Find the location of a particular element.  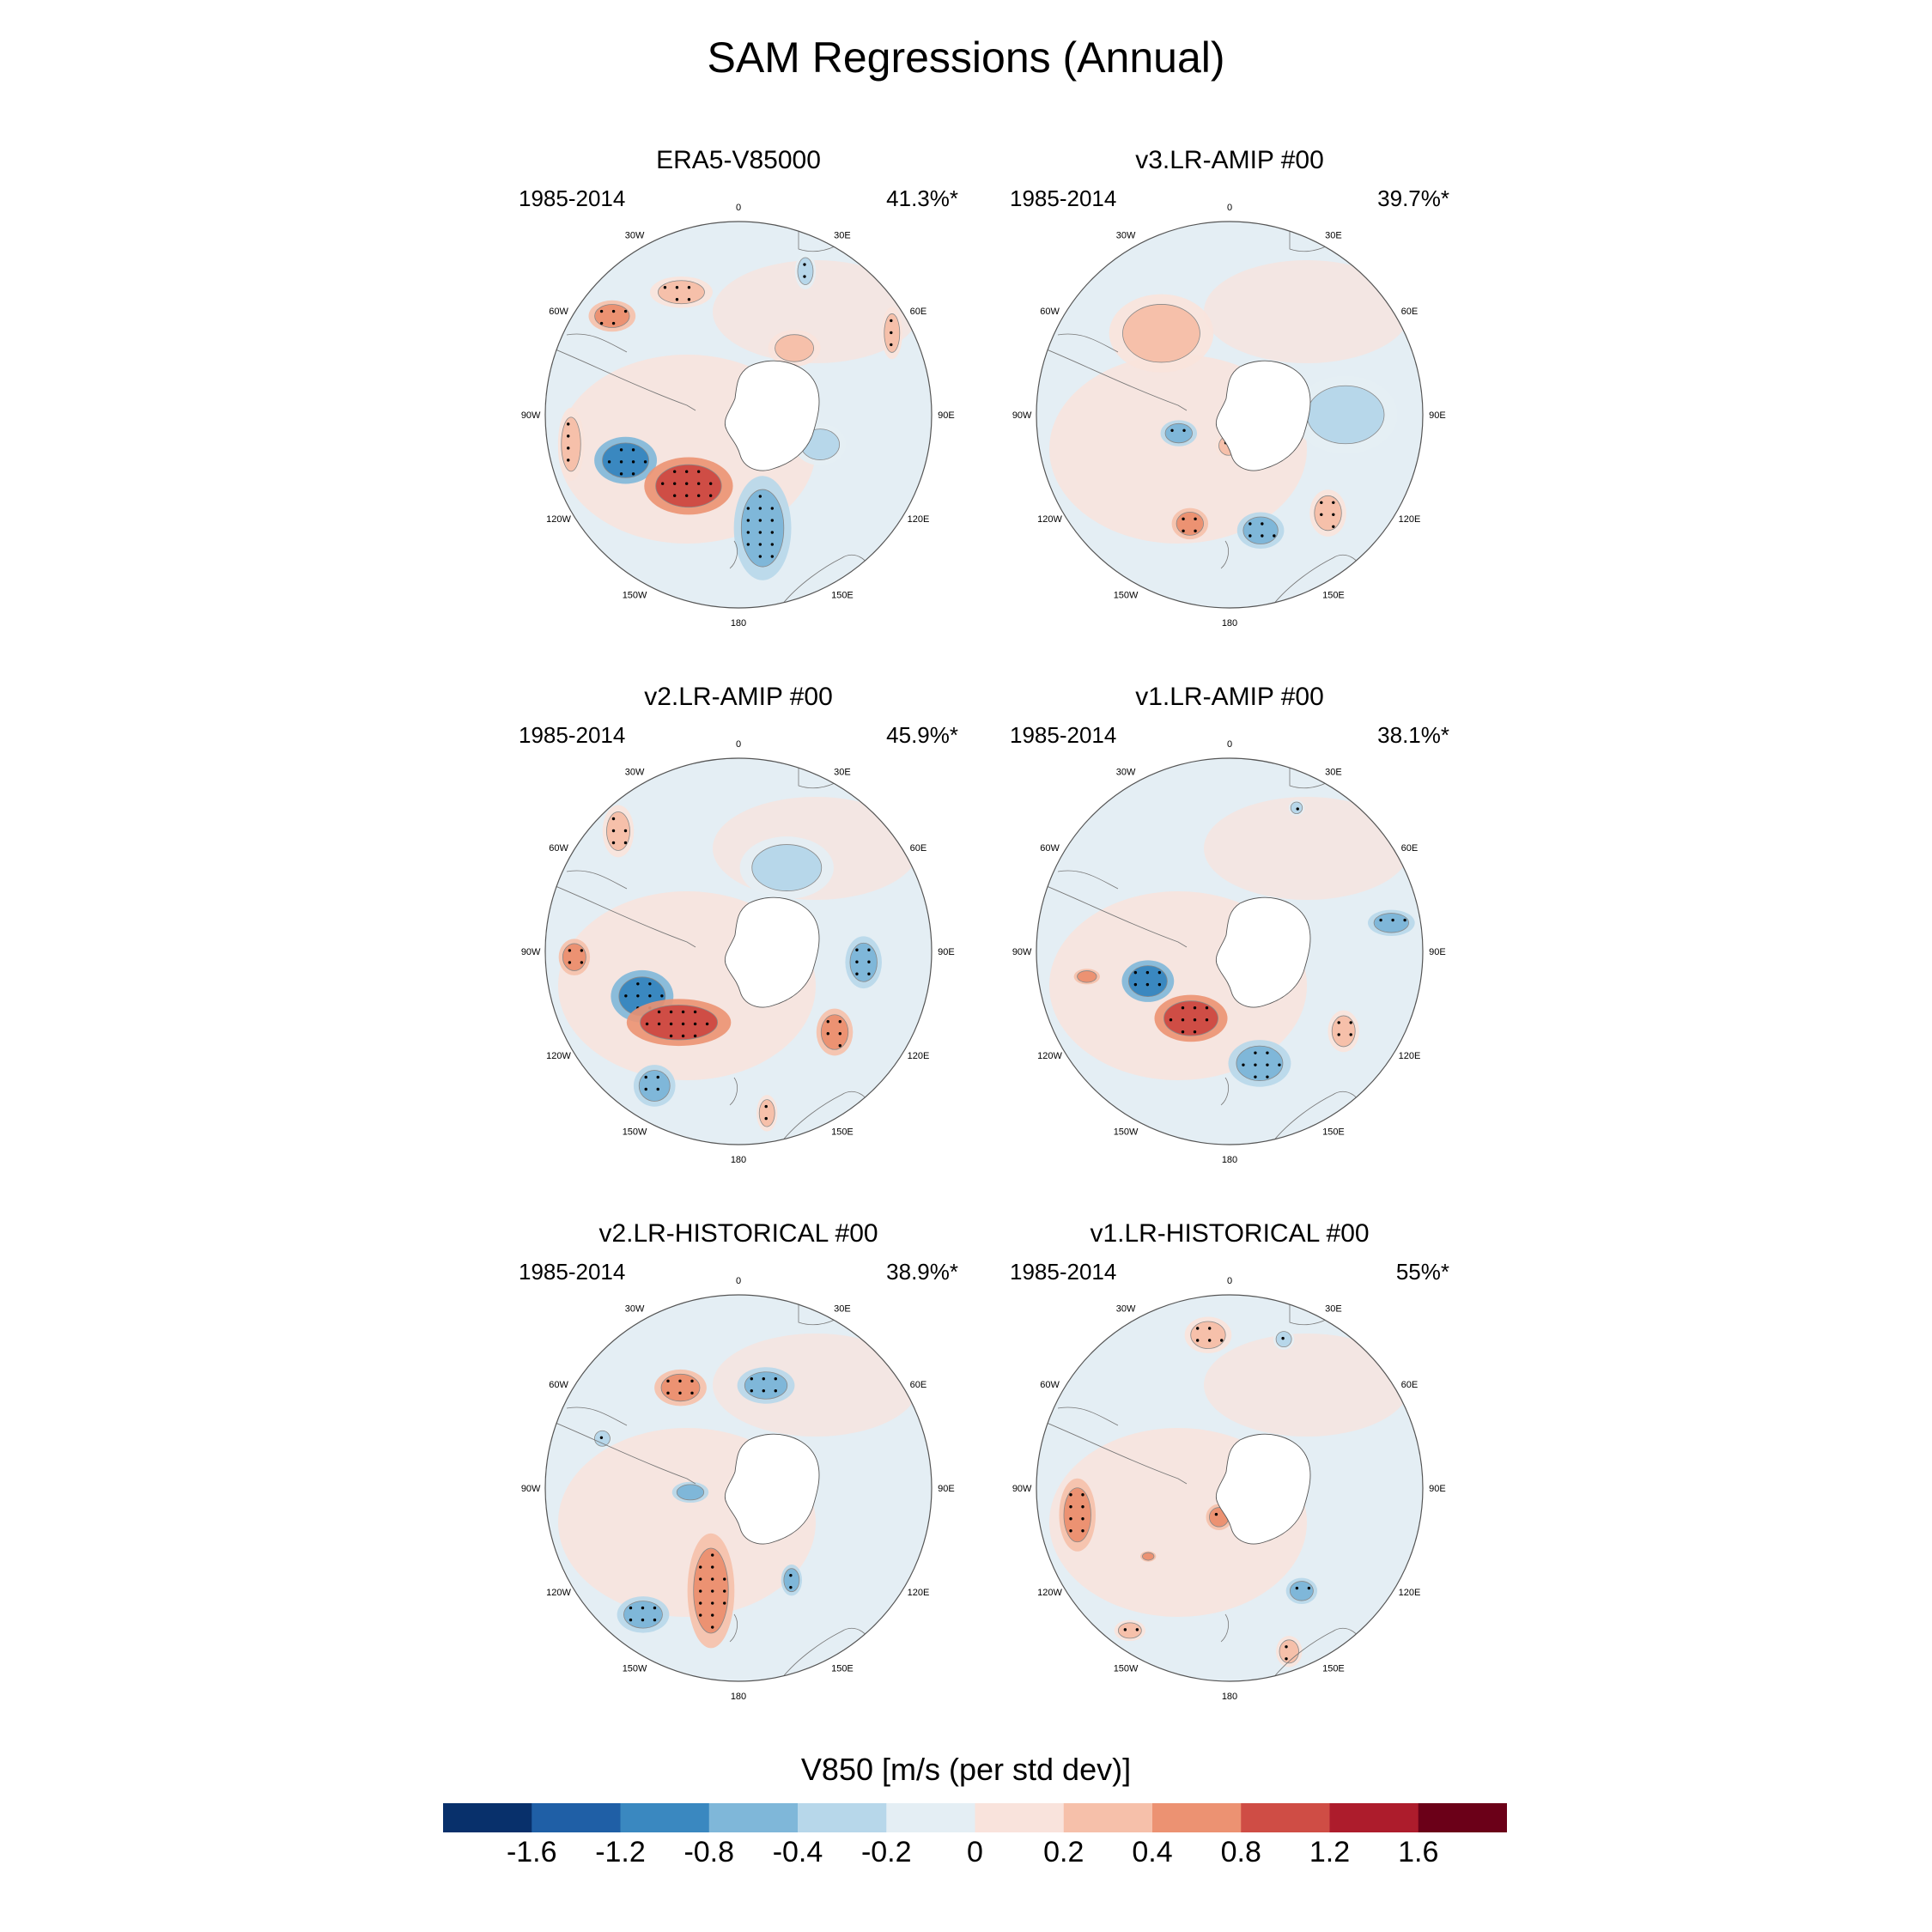

longitude-label: 0 is located at coordinates (1229, 744).